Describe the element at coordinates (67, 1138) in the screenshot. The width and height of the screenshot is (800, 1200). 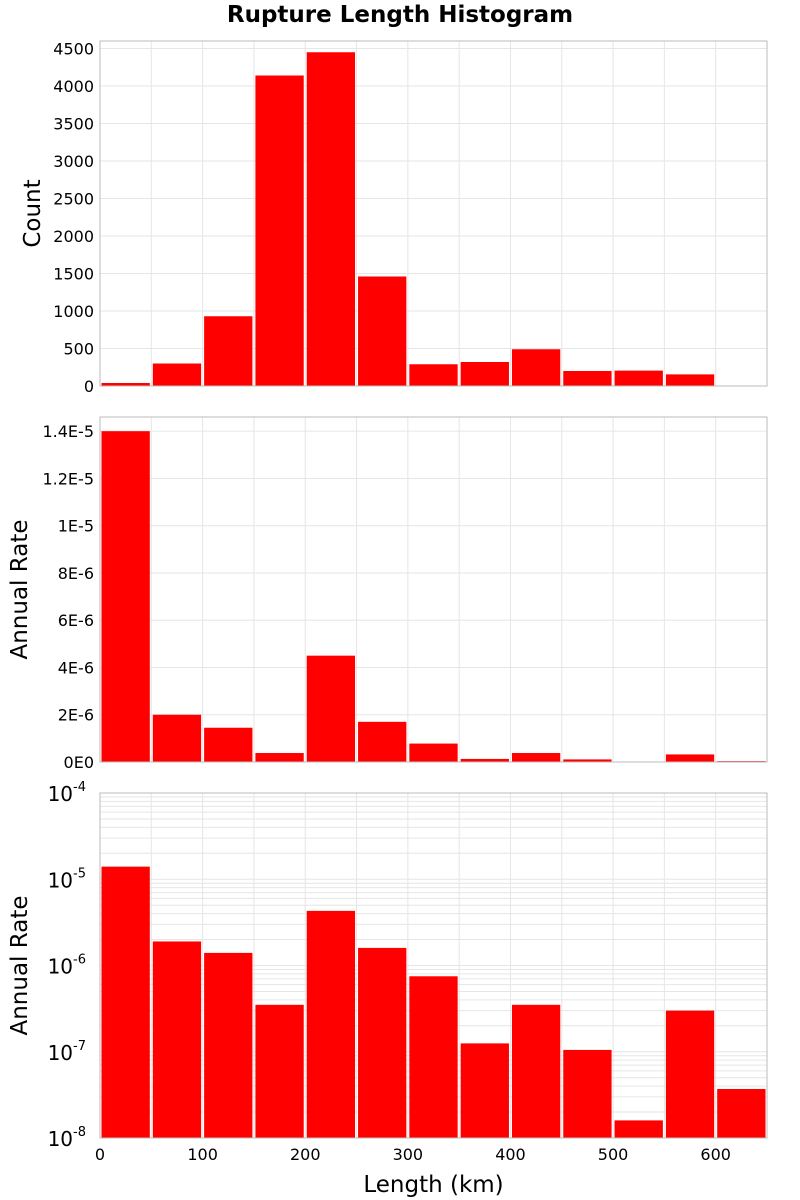
I see `y-tick-label: 10⁻⁸` at that location.